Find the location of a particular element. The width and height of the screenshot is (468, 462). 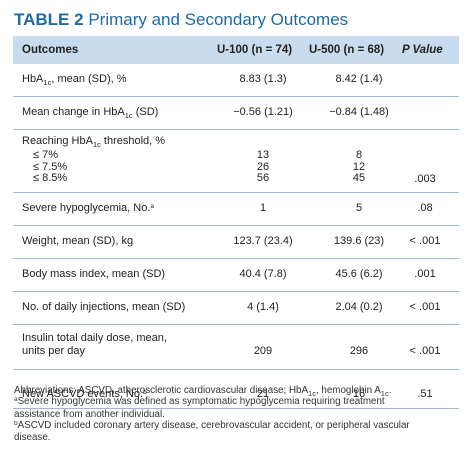

threshold-list: ≤ 7% ≤ 7.5% ≤ 8.5% is located at coordinates (50, 167).